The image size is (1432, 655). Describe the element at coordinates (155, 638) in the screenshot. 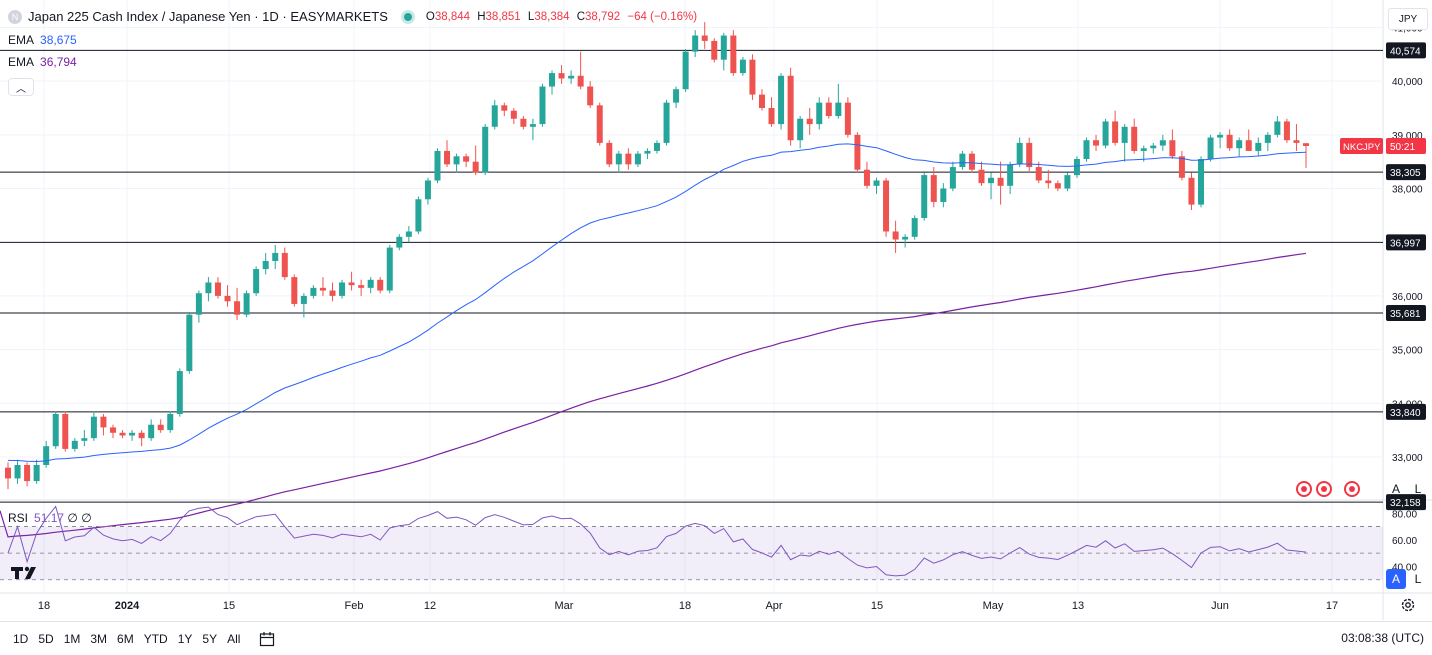

I see `timeframe-ytd: YTD` at that location.